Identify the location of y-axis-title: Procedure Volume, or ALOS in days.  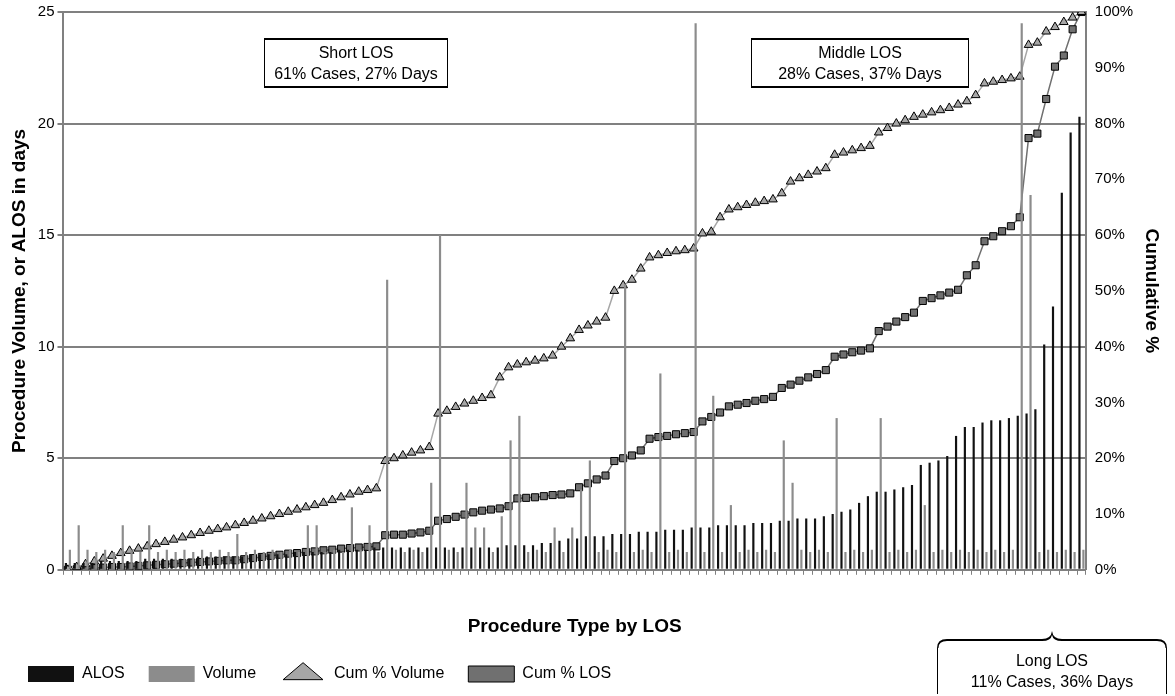
(18, 290).